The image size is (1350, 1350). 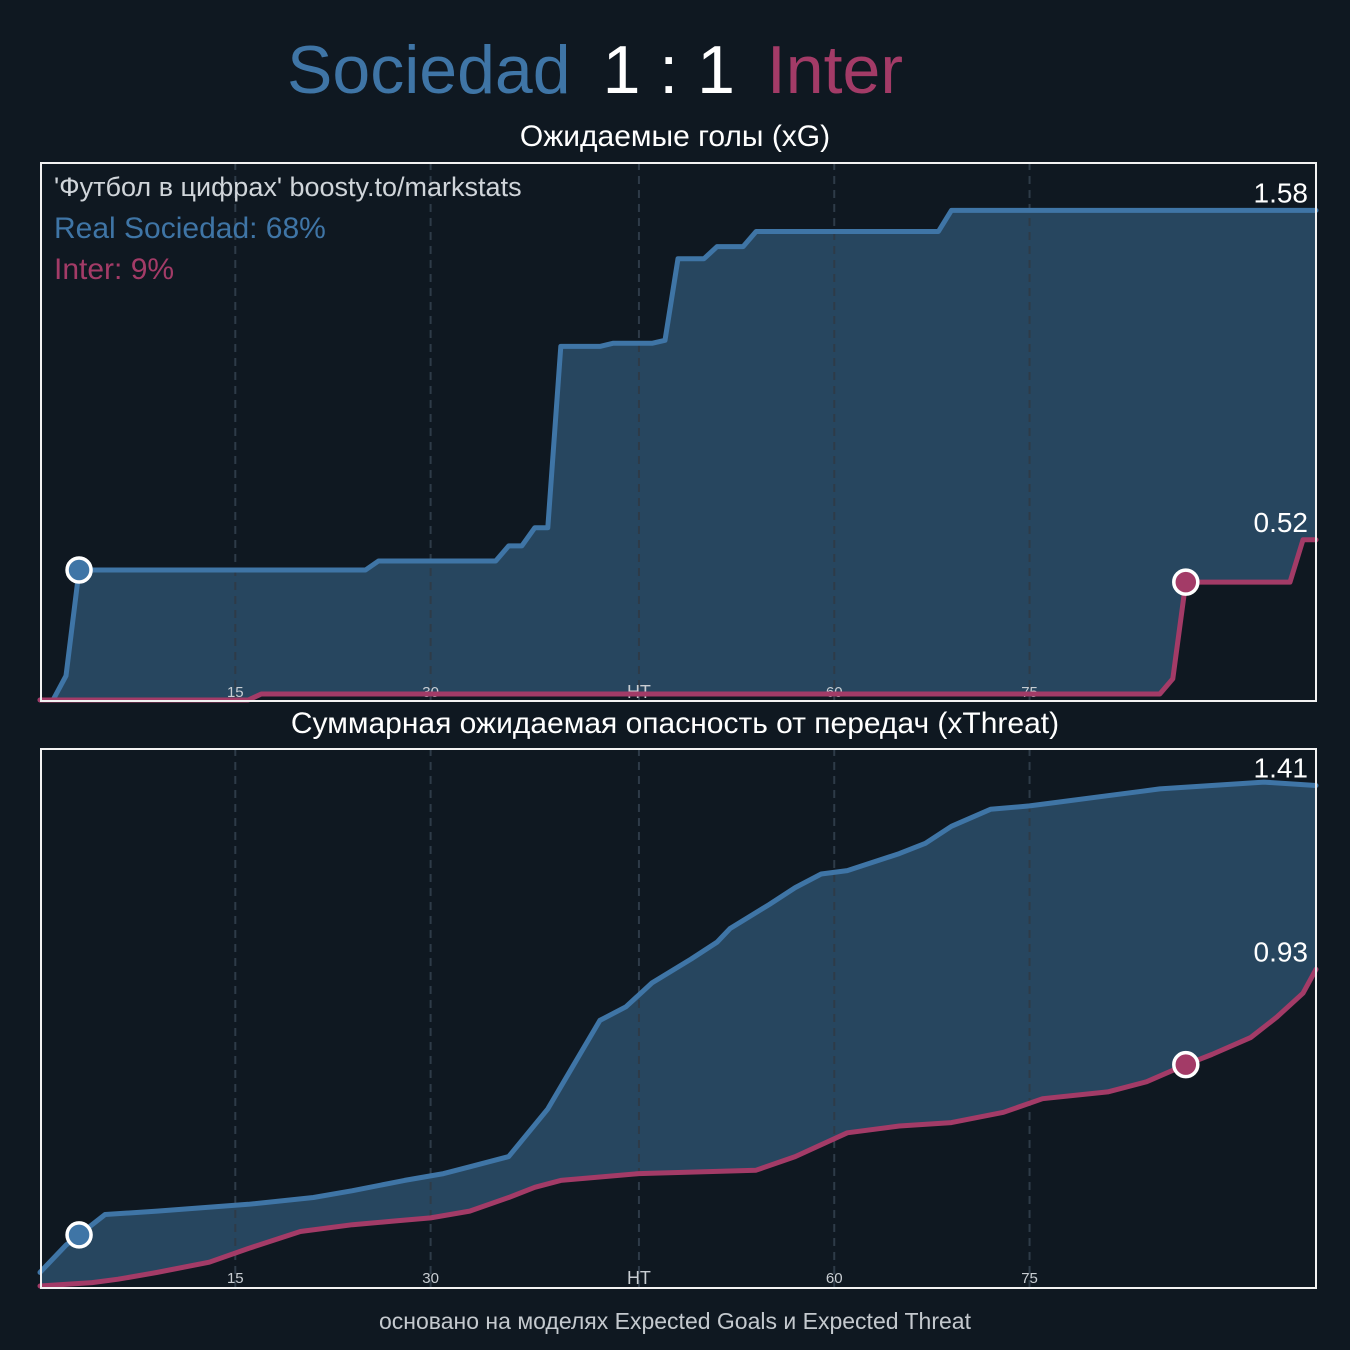 What do you see at coordinates (429, 70) in the screenshot?
I see `home-team-name: Sociedad` at bounding box center [429, 70].